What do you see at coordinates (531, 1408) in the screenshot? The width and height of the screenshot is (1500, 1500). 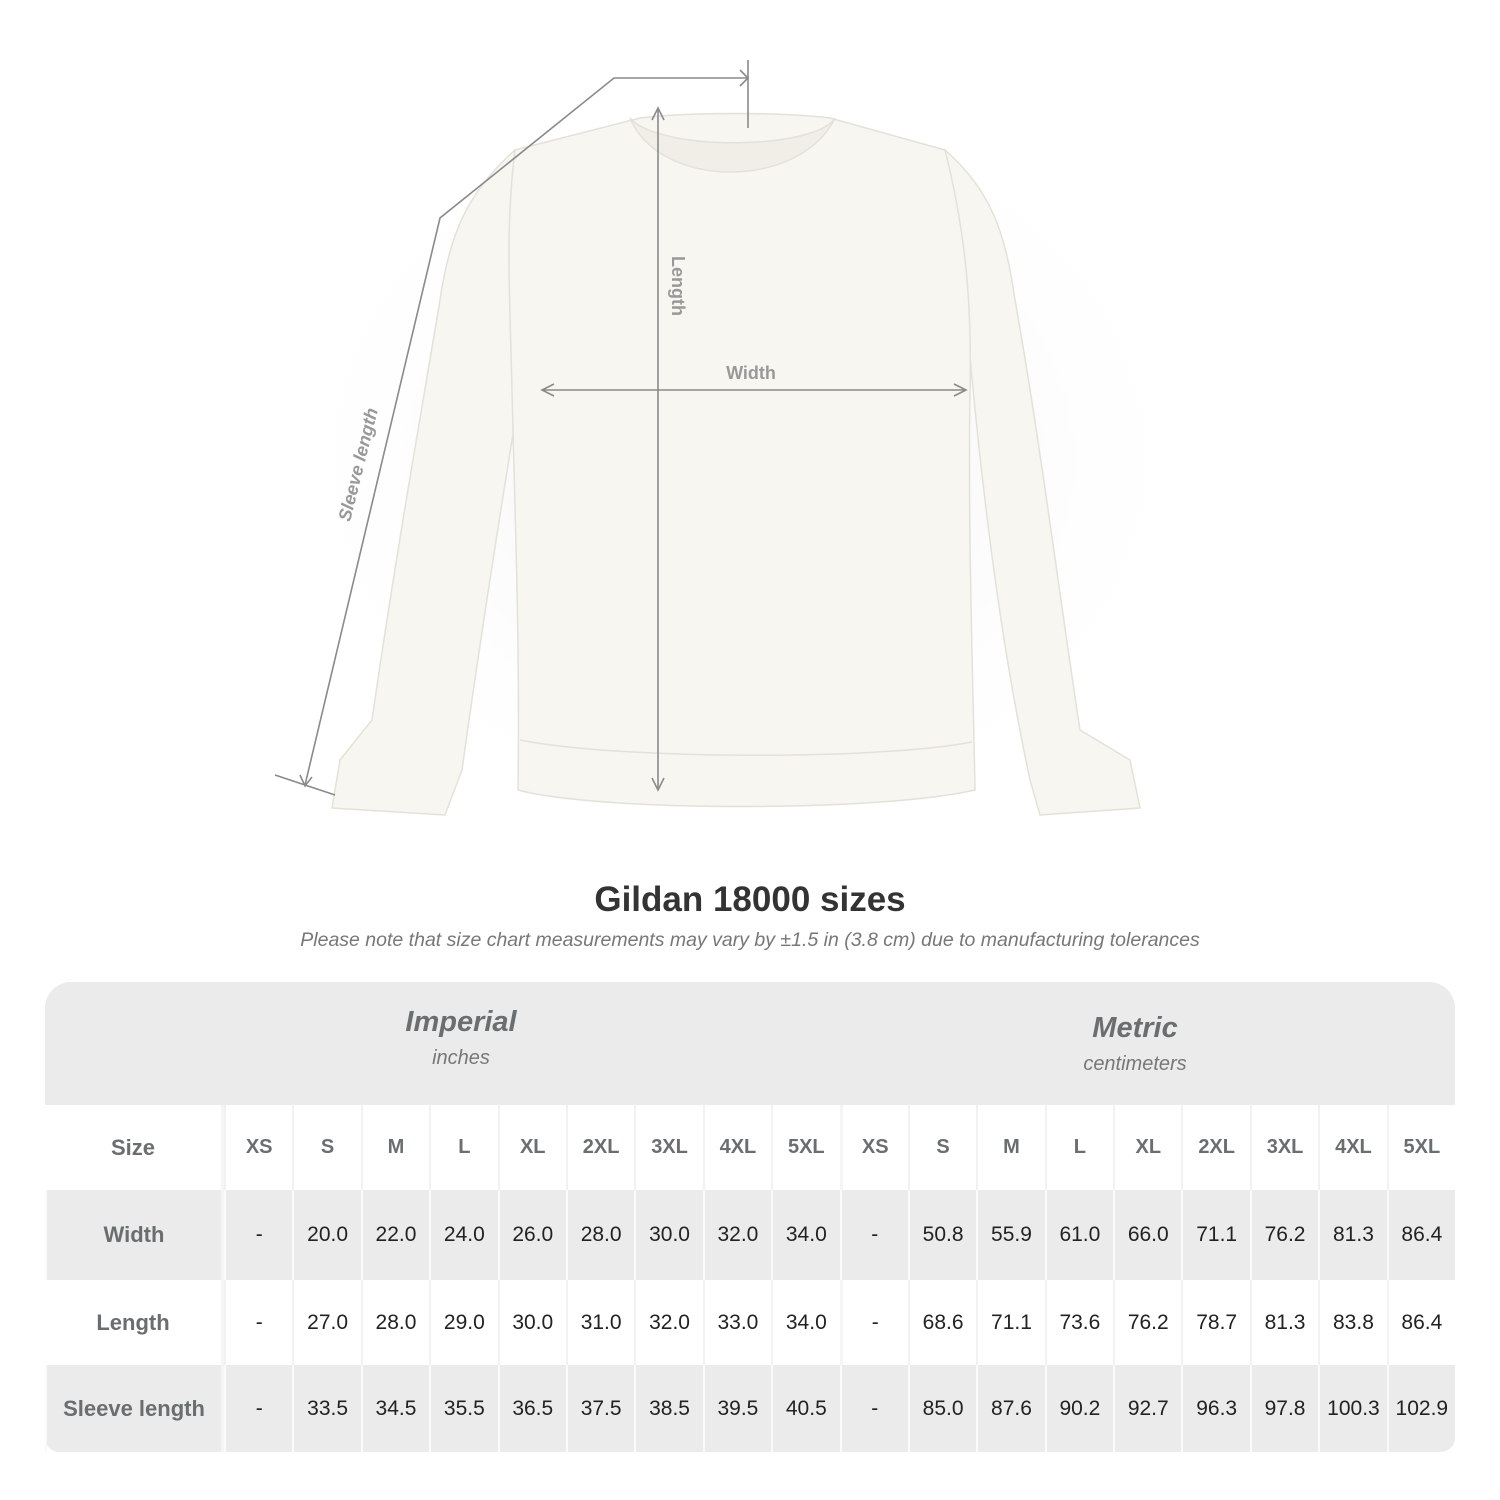 I see `imperial-value-cell: 36.5` at bounding box center [531, 1408].